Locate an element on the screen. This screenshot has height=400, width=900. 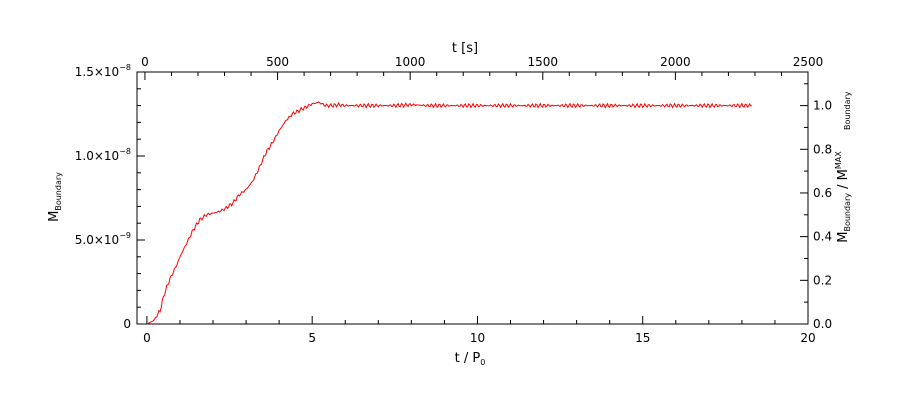
x-bottom-tick-label: 0 is located at coordinates (147, 338).